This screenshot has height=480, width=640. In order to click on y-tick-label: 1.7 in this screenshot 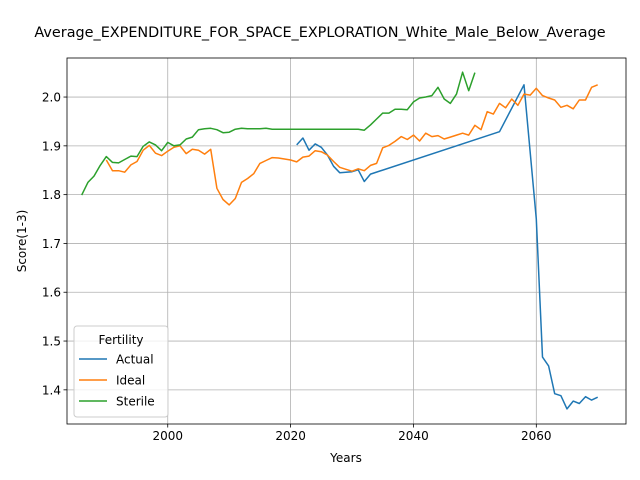, I will do `click(51, 244)`.